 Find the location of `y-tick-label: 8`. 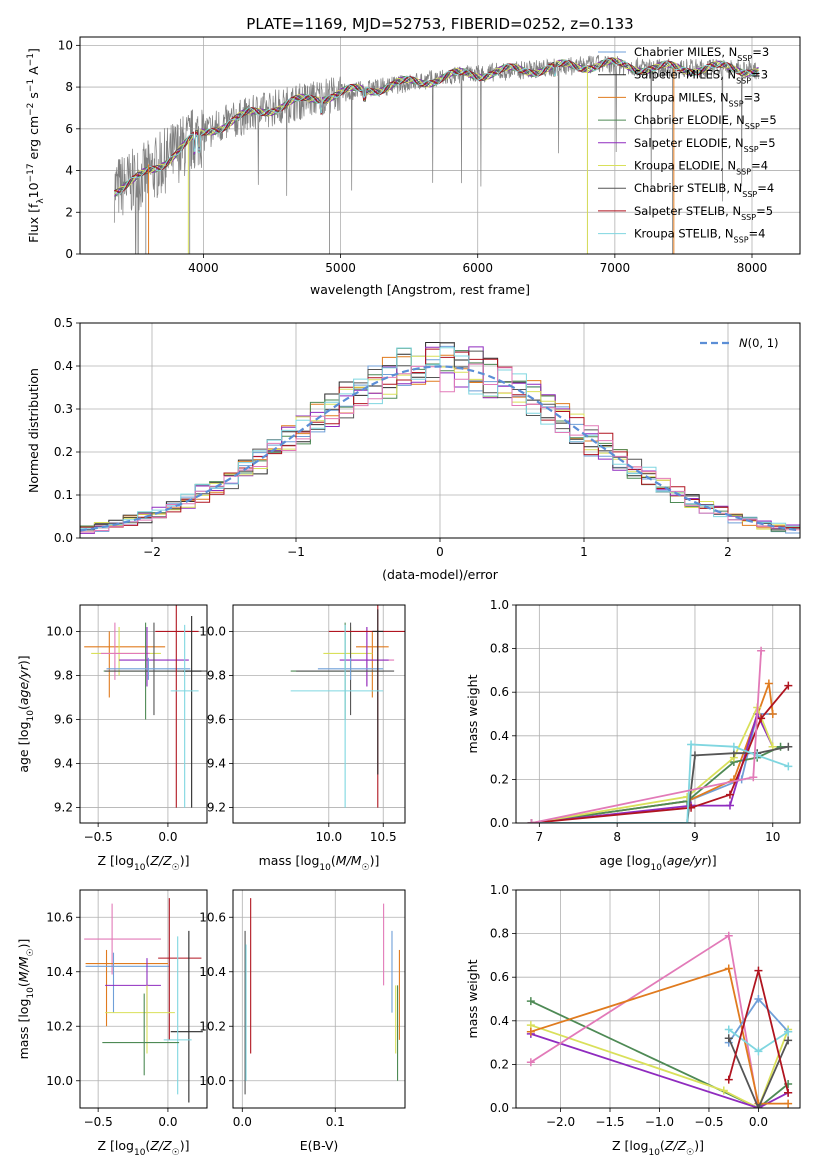

y-tick-label: 8 is located at coordinates (69, 87).